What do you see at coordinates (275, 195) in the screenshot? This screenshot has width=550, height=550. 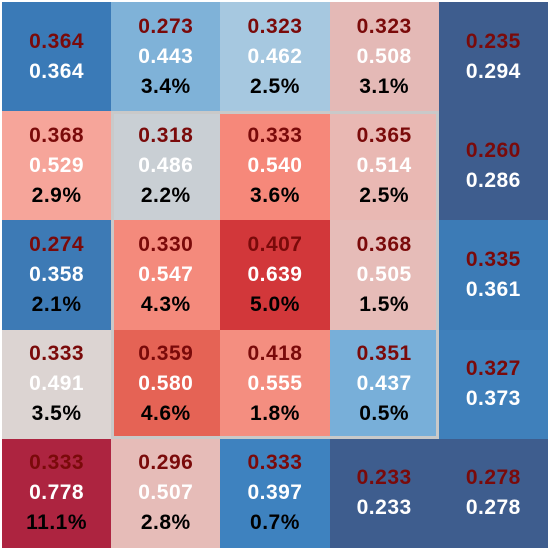 I see `cell-value-bottom: 3.6%` at bounding box center [275, 195].